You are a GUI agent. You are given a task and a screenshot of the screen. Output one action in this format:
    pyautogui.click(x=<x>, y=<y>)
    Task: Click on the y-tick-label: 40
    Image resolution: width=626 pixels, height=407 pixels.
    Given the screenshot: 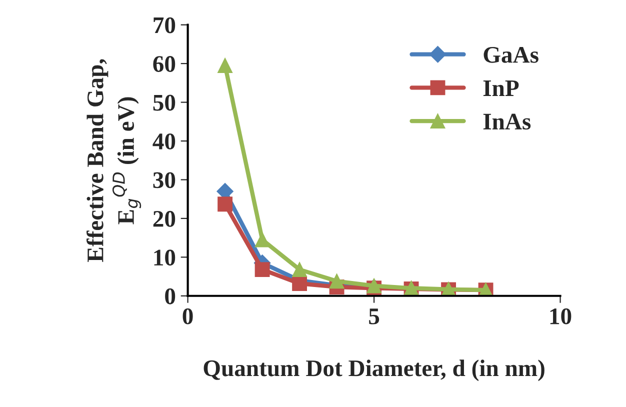 What is the action you would take?
    pyautogui.click(x=164, y=141)
    